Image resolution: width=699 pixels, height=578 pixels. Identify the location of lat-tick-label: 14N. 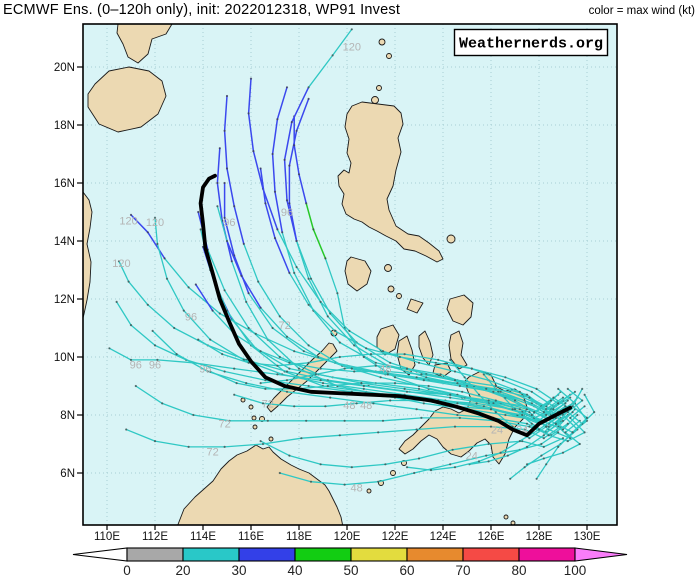
(64, 242).